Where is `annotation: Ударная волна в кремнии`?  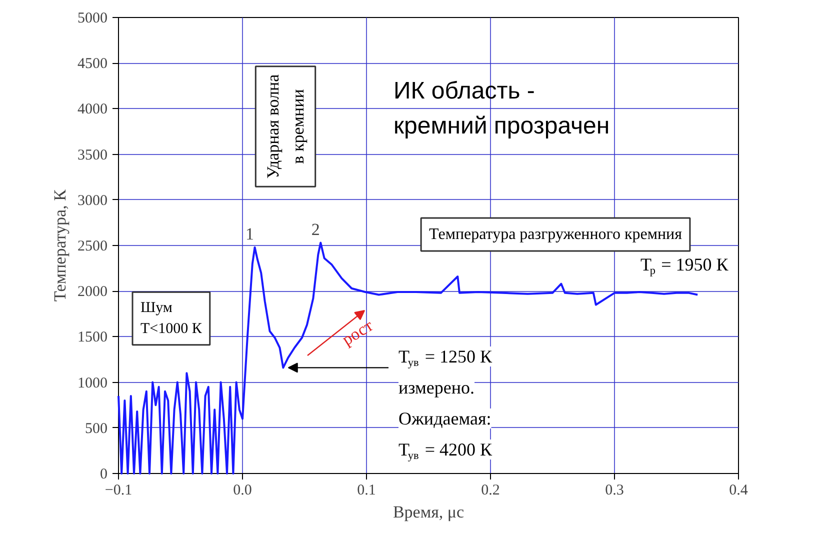
annotation: Ударная волна в кремнии is located at coordinates (286, 126).